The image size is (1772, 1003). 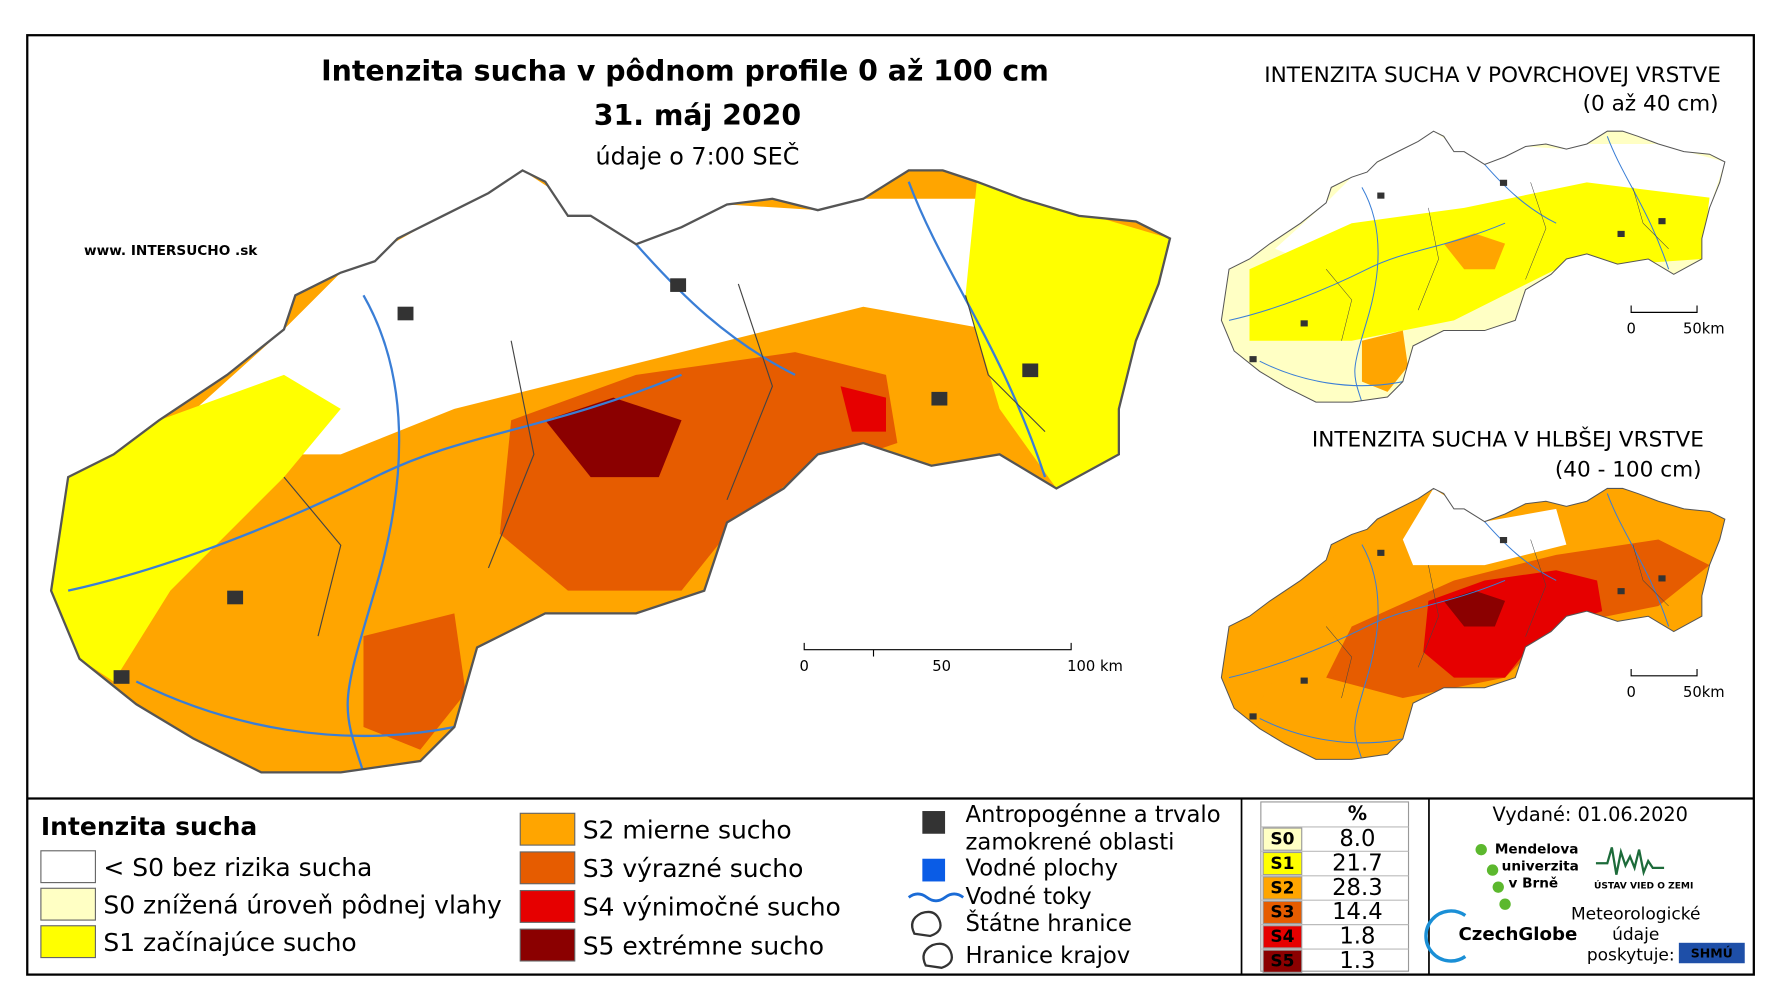 I want to click on legend-title: Intenzita sucha, so click(x=149, y=826).